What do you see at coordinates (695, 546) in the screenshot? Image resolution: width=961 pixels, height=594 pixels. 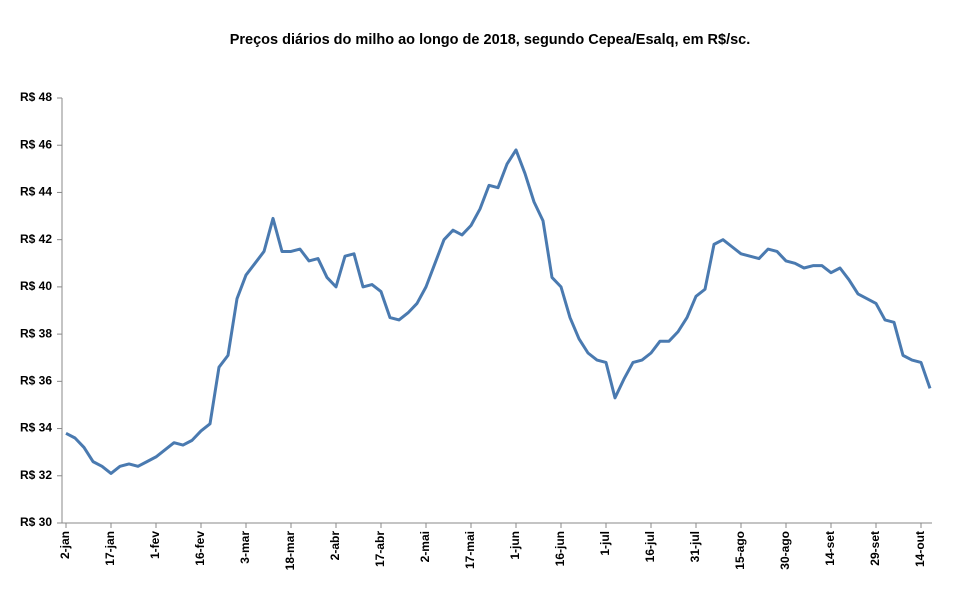 I see `x-tick-label: 31-jul` at bounding box center [695, 546].